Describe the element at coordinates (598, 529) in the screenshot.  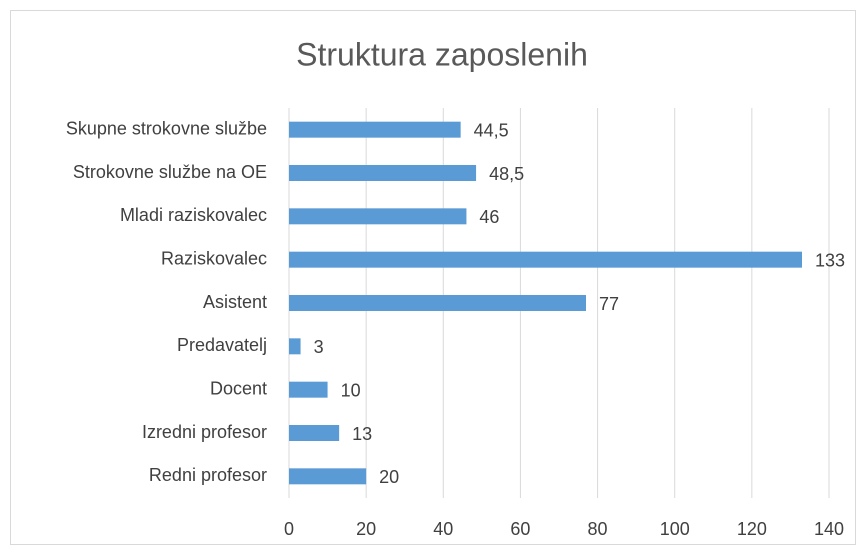
I see `x-tick-label: 80` at that location.